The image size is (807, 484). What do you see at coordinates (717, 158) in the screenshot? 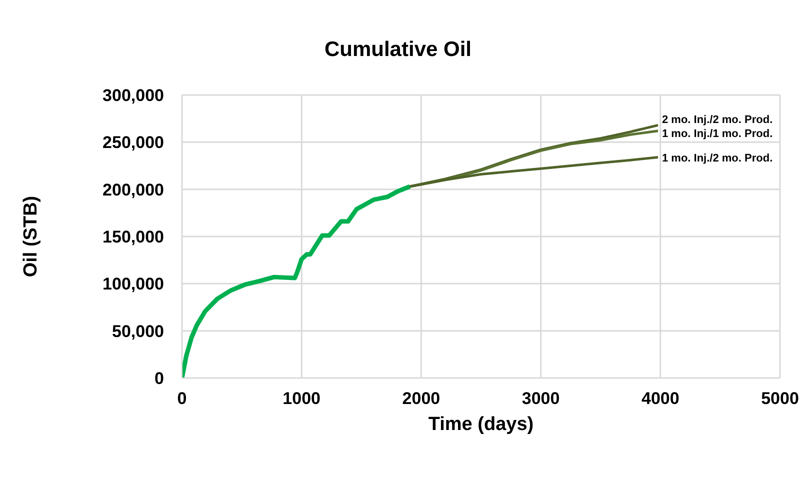
I see `series-label: 1 mo. Inj./2 mo. Prod.` at bounding box center [717, 158].